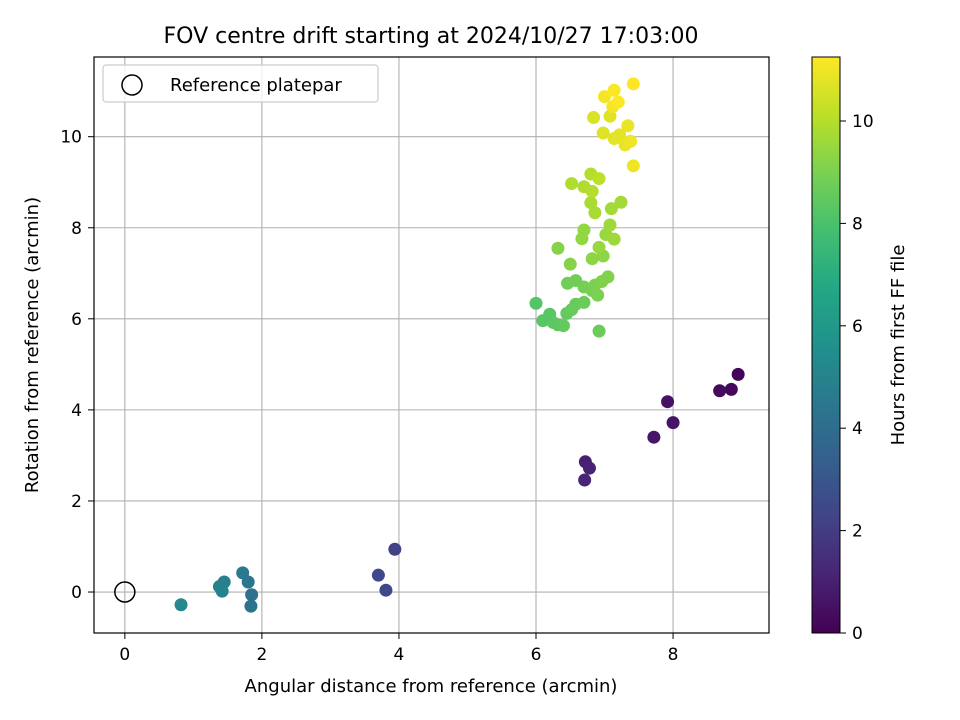 This screenshot has height=720, width=960. I want to click on legend-box, so click(240, 83).